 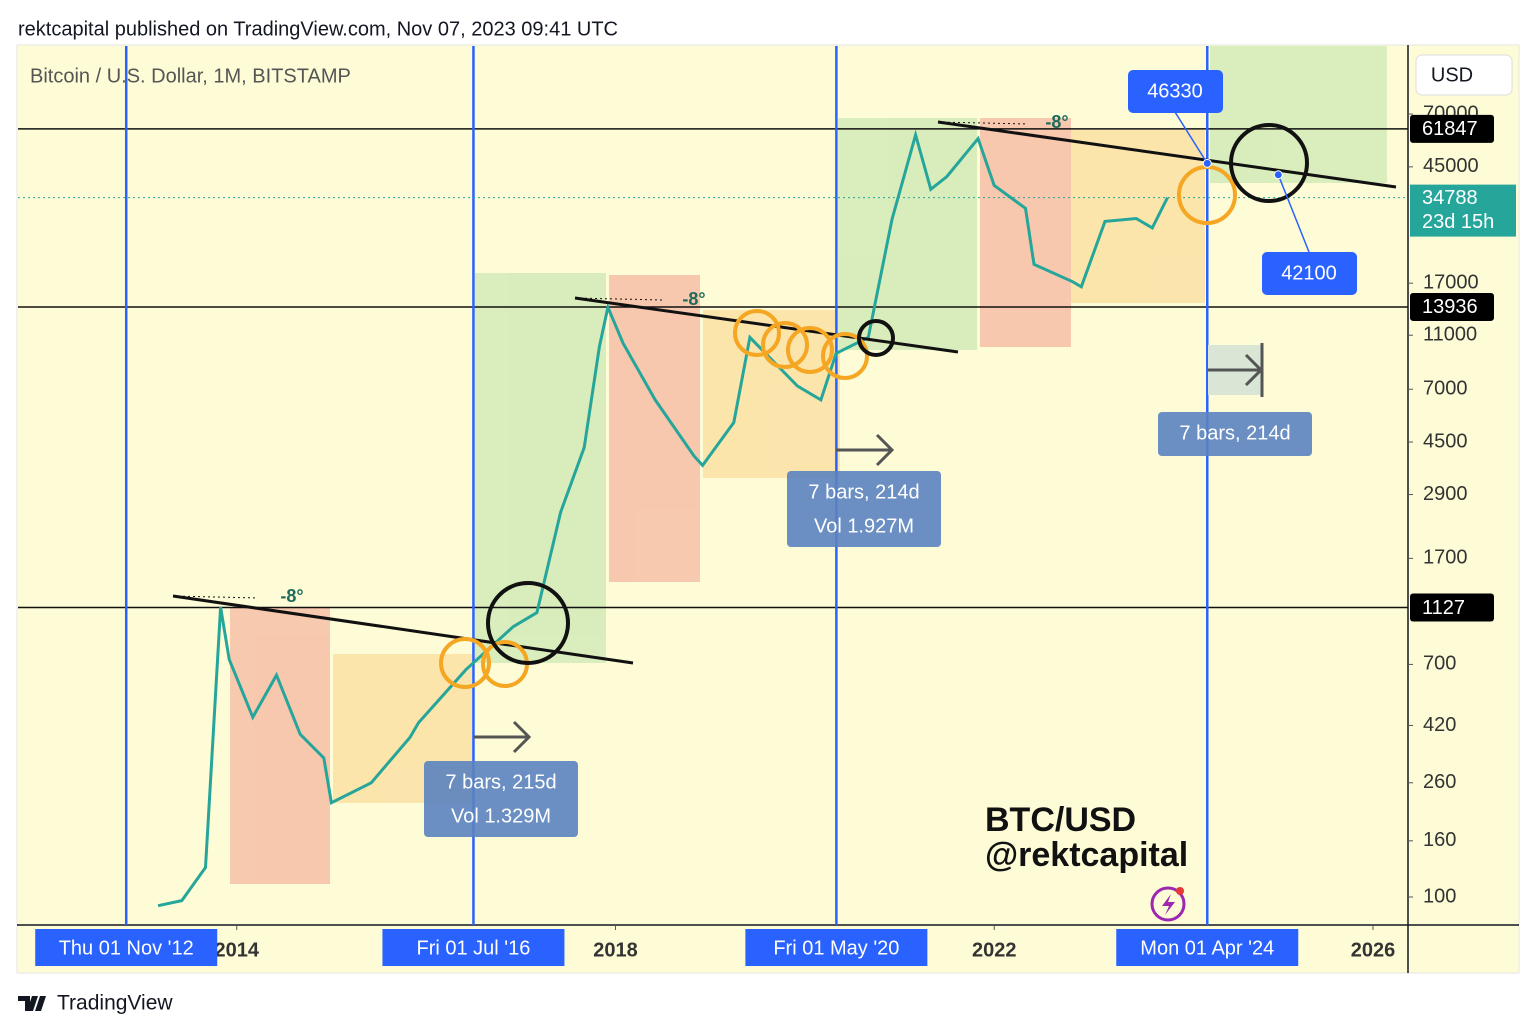 What do you see at coordinates (190, 76) in the screenshot?
I see `chart-title: Bitcoin / U.S. Dollar, 1M, BITSTAMP` at bounding box center [190, 76].